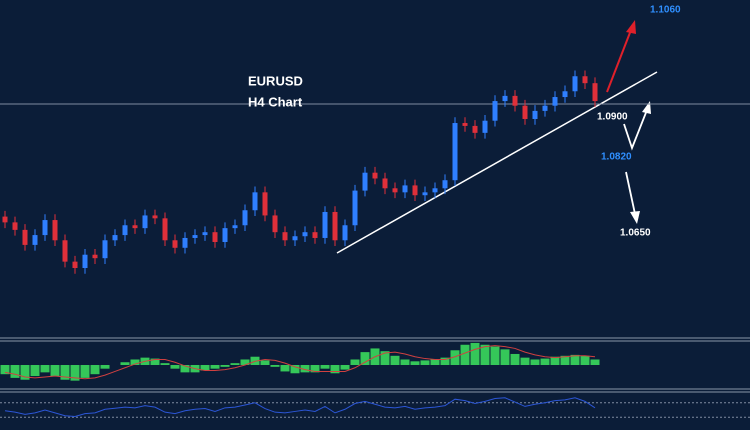 Image resolution: width=750 pixels, height=430 pixels. What do you see at coordinates (275, 101) in the screenshot?
I see `chart-subtitle: H4 Chart` at bounding box center [275, 101].